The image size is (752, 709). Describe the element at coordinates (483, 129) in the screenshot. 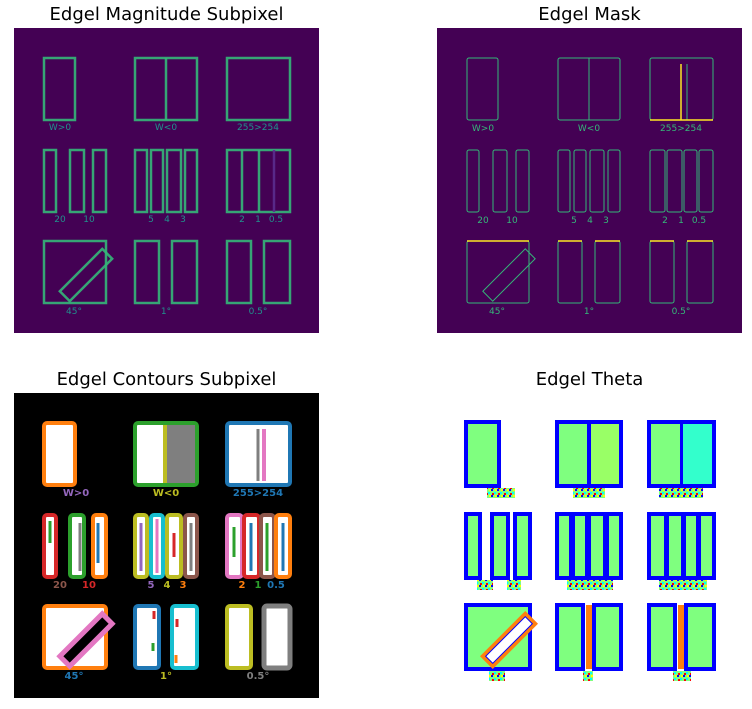

I see `mask-label-w-pos: W>0` at that location.